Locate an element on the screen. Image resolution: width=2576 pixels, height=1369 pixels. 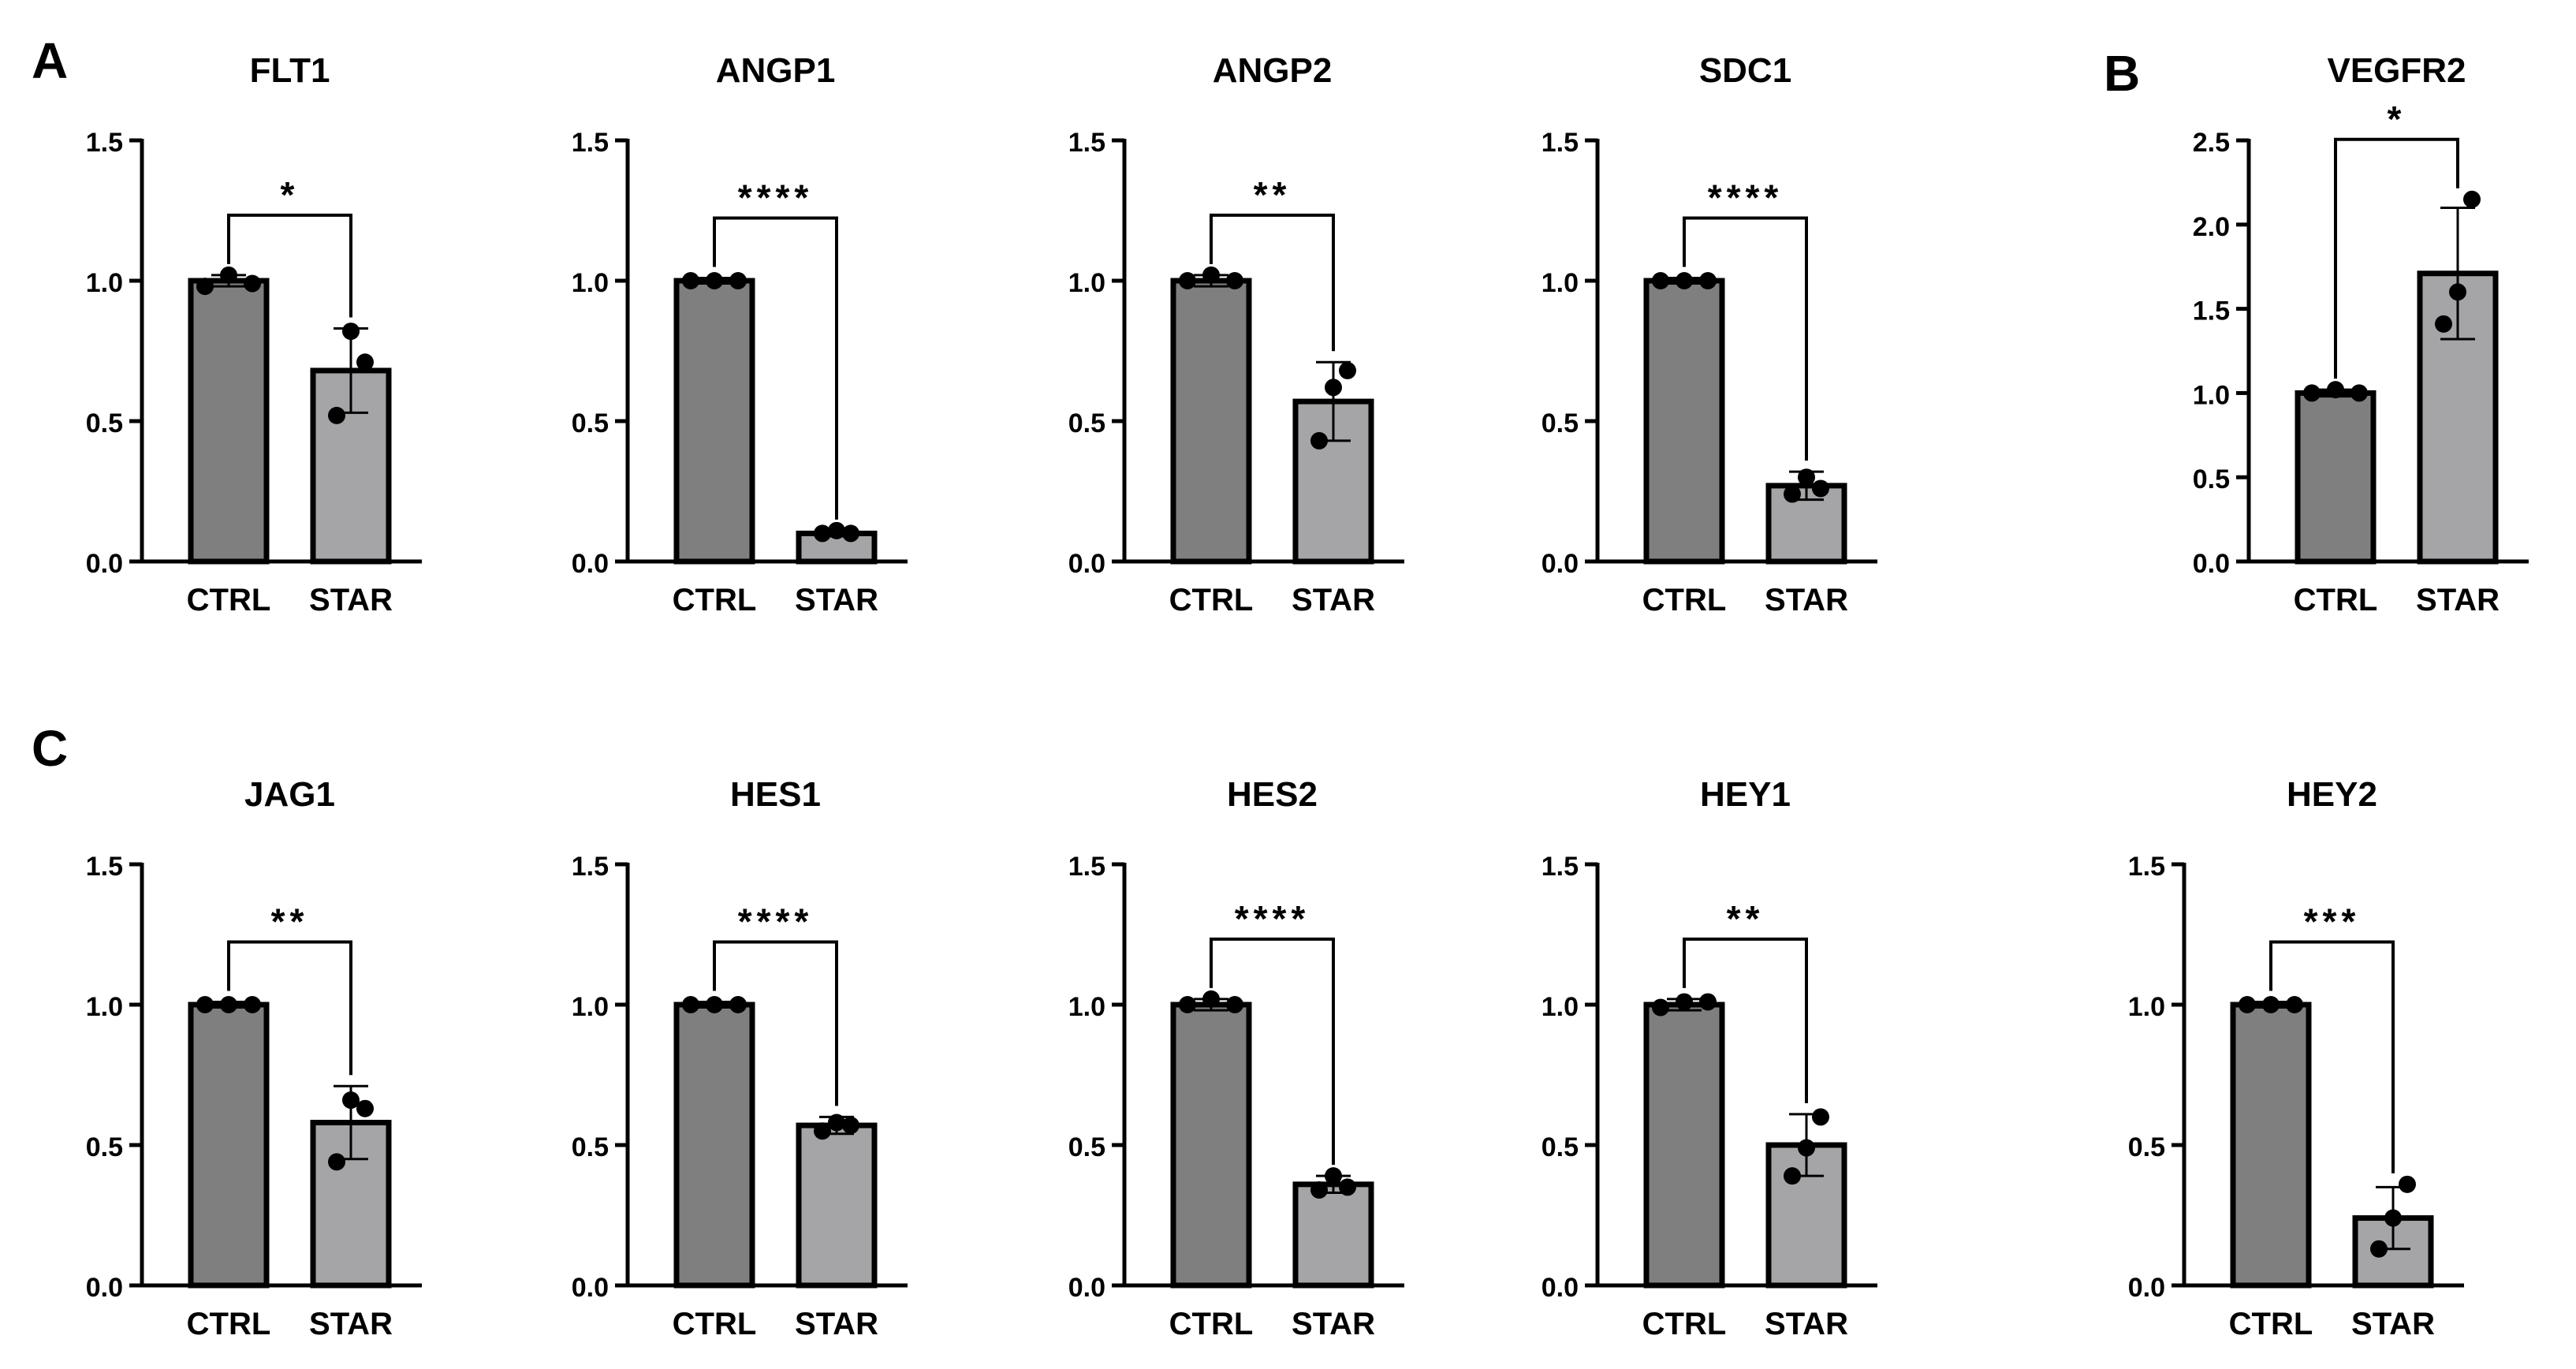
subplot-sdc1: SDC1 0.0 0.5 1.0 1.5 CTRL STAR **** is located at coordinates (1709, 334).